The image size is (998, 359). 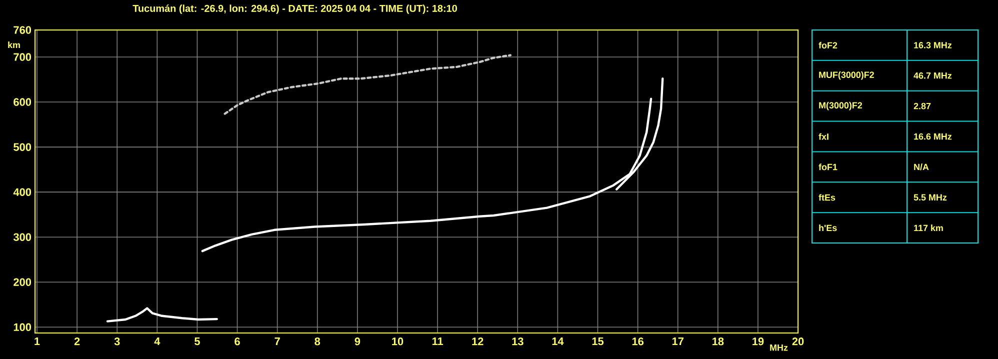 What do you see at coordinates (277, 342) in the screenshot?
I see `x-tick-label: 7` at bounding box center [277, 342].